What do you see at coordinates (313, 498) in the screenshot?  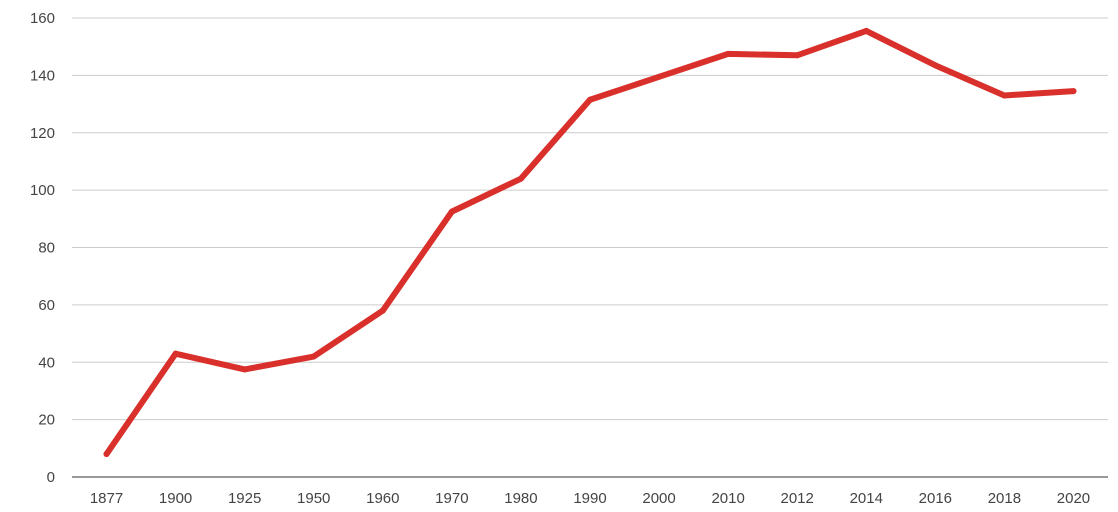 I see `x-tick-label-1950: 1950` at bounding box center [313, 498].